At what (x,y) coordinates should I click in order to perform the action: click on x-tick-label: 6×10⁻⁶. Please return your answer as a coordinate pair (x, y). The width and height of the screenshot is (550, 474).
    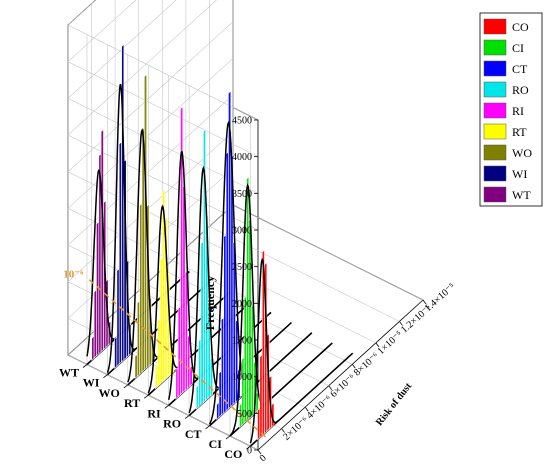
    Looking at the image, I should click on (343, 386).